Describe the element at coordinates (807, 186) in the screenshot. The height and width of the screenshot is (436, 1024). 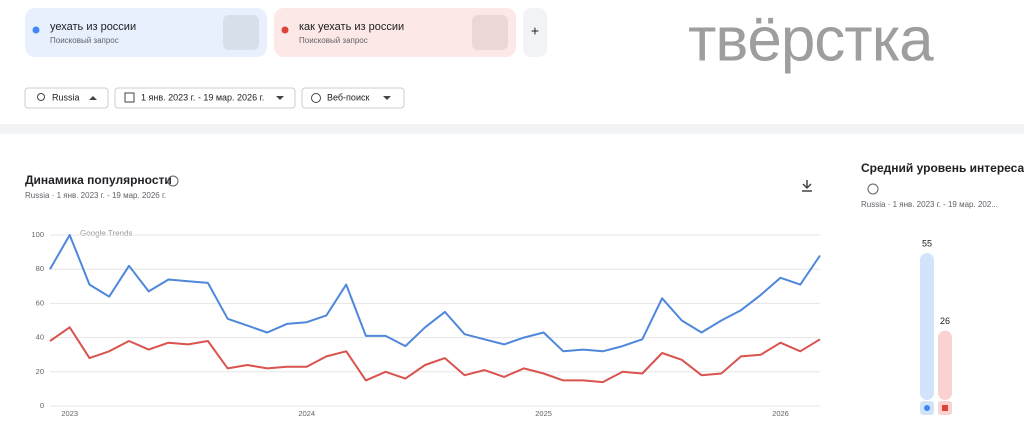
I see `download-icon` at that location.